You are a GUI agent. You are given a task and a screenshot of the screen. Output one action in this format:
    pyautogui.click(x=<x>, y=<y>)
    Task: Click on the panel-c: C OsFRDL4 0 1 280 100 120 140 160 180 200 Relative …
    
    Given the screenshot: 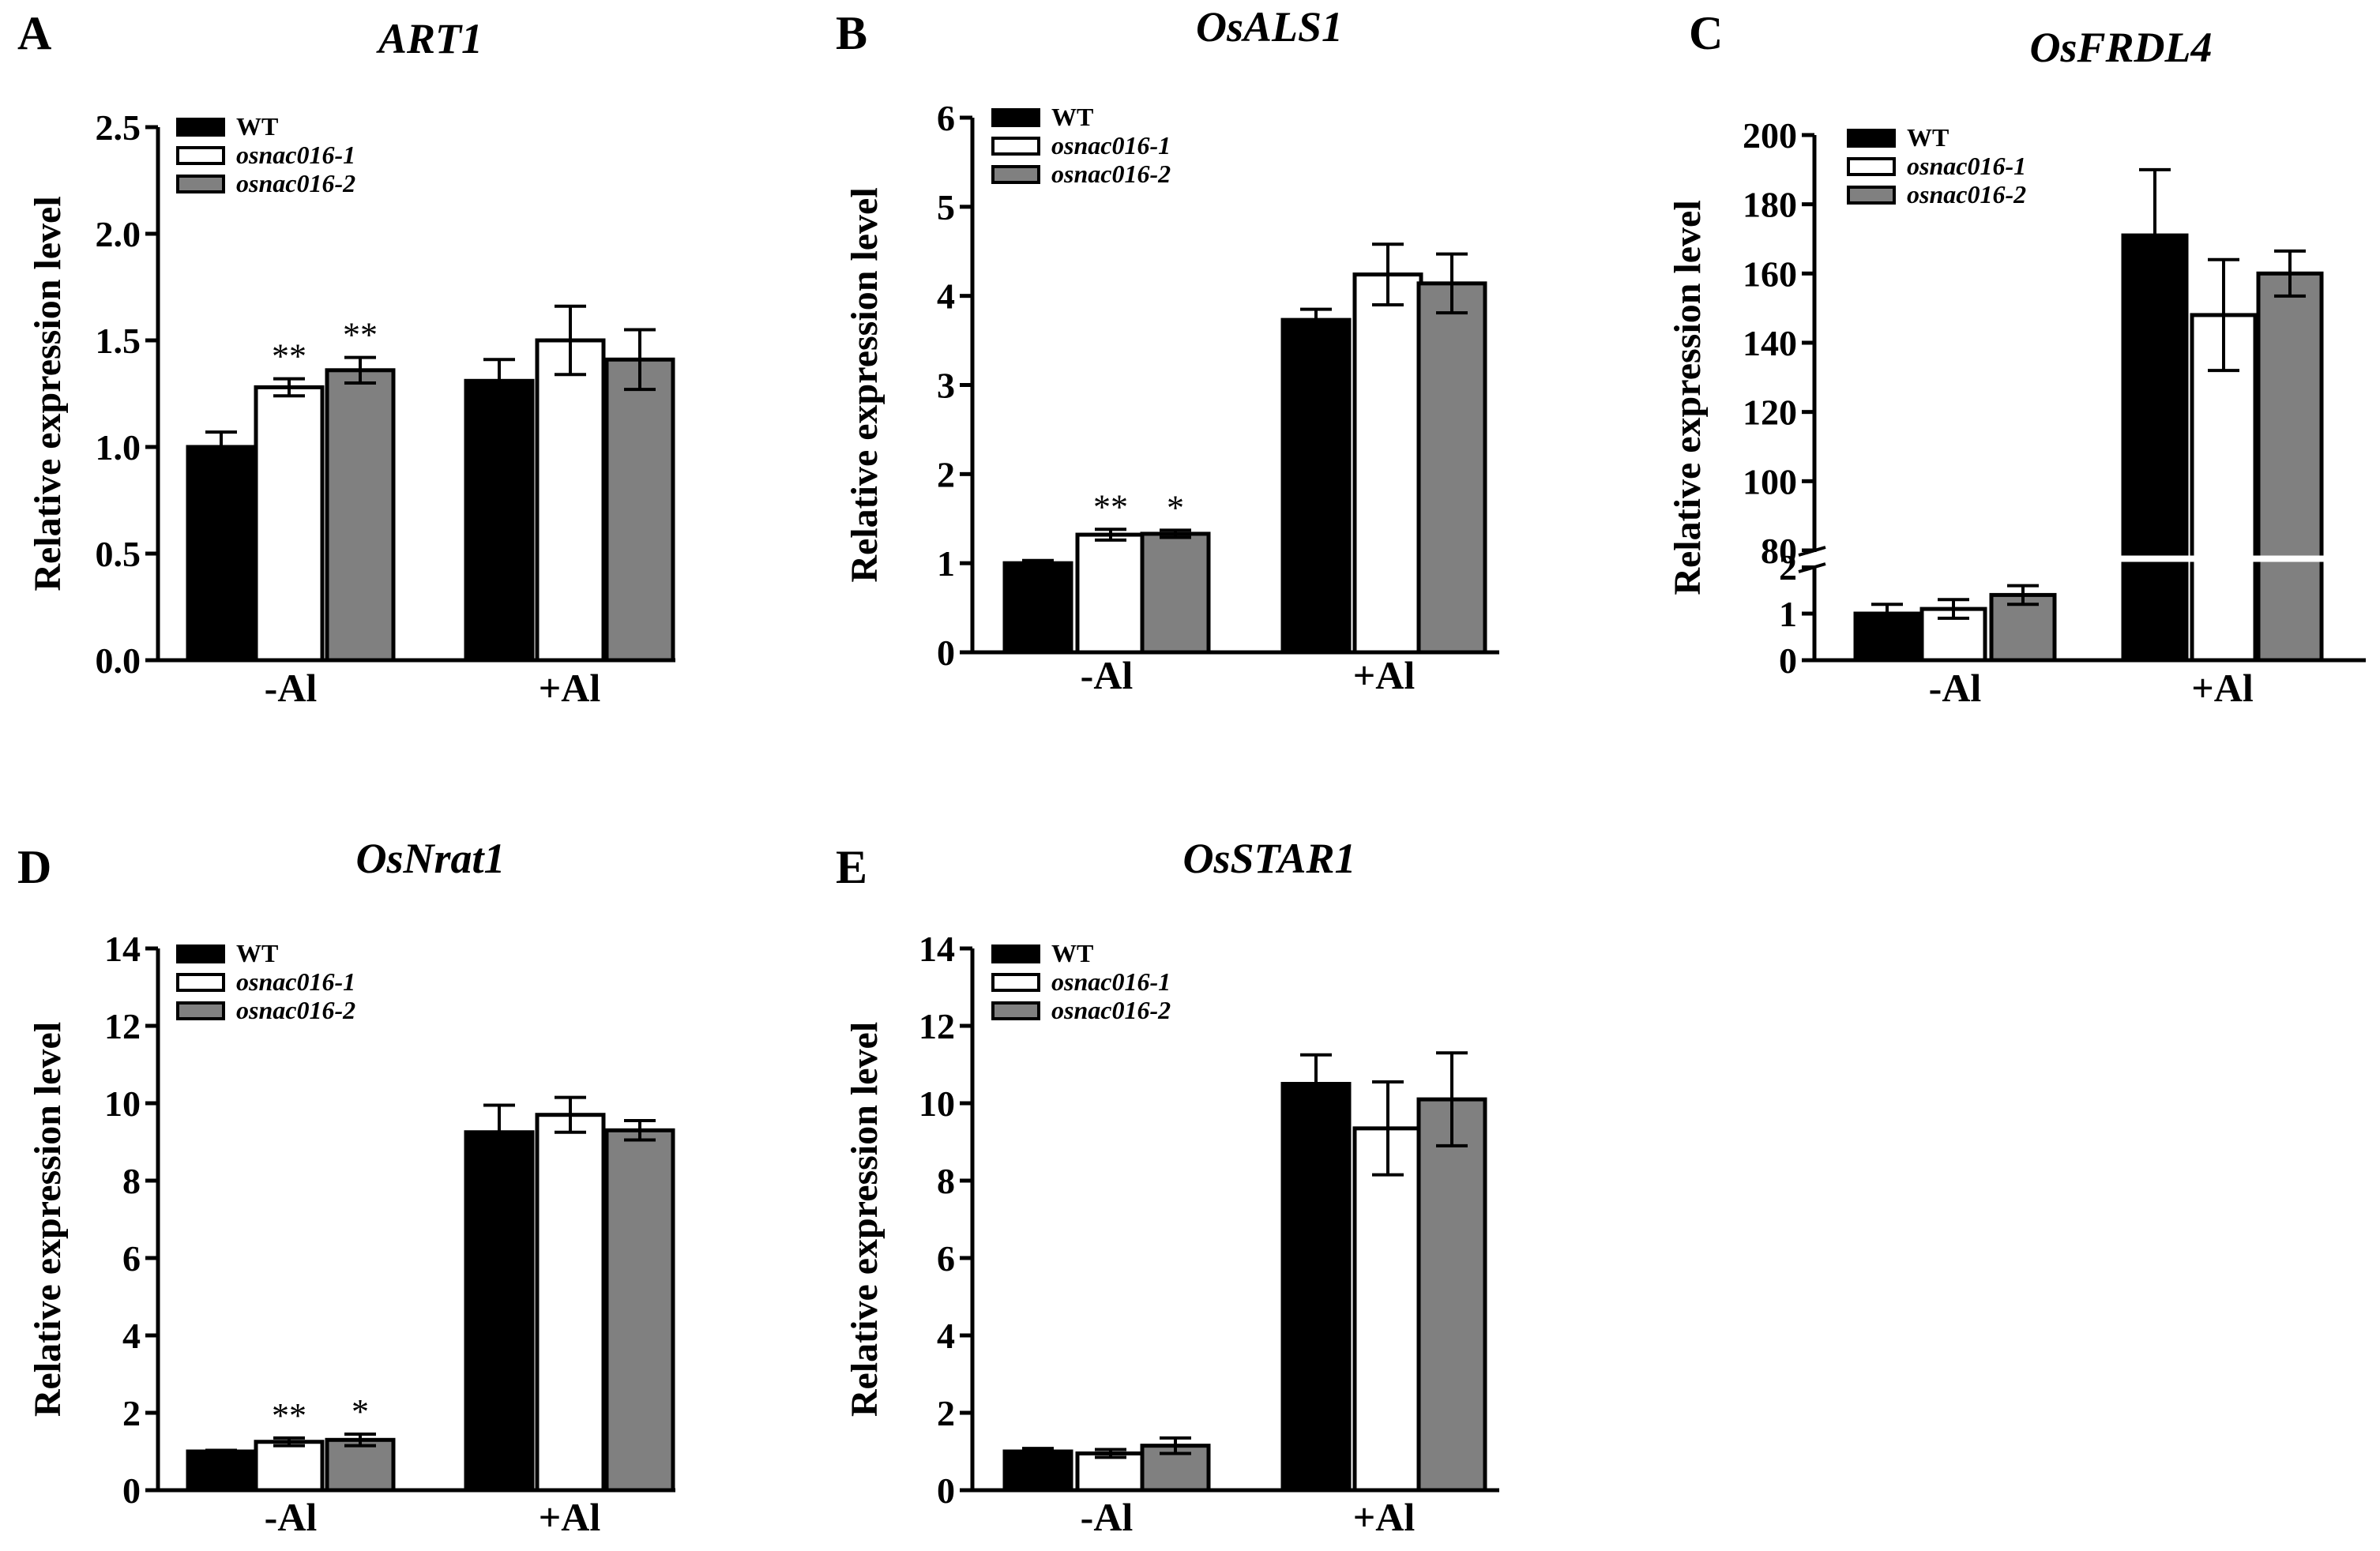 What is the action you would take?
    pyautogui.click(x=2016, y=358)
    